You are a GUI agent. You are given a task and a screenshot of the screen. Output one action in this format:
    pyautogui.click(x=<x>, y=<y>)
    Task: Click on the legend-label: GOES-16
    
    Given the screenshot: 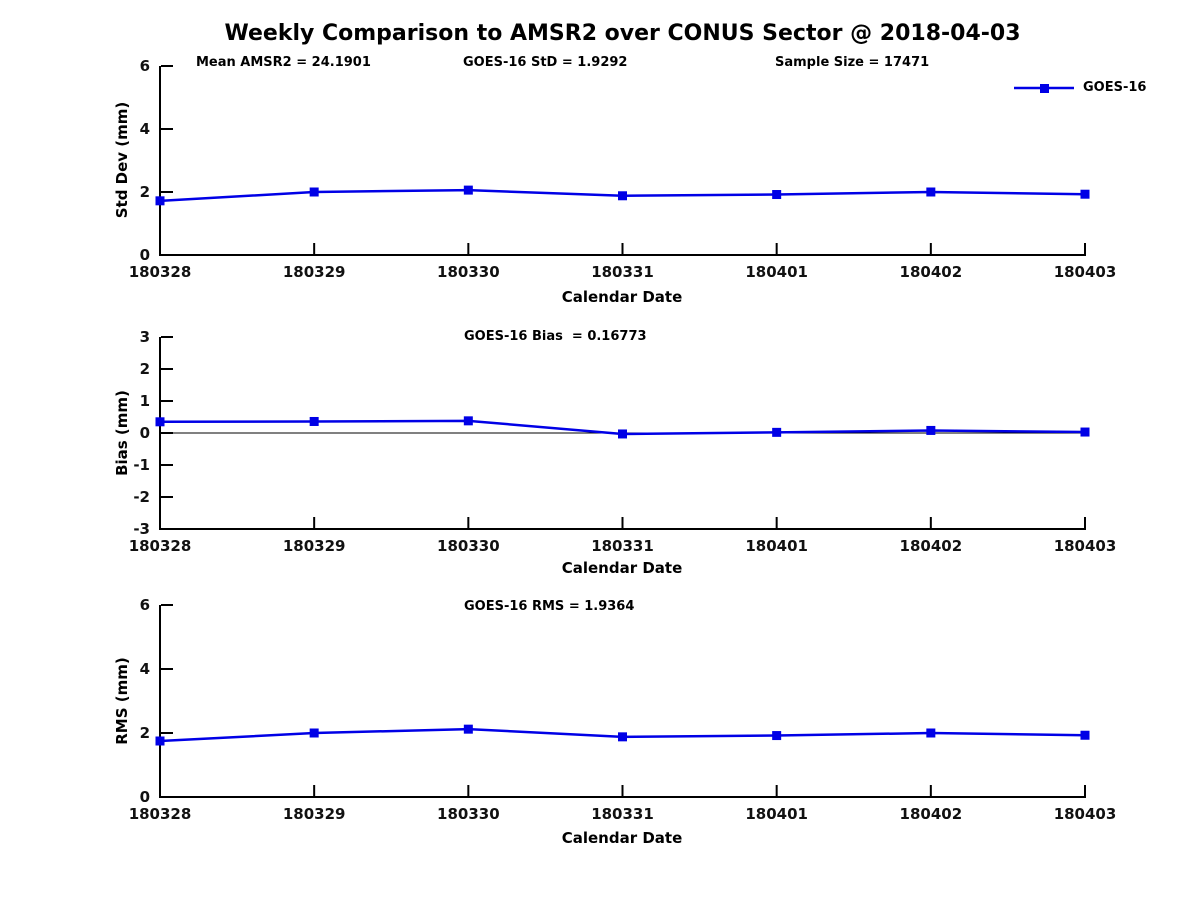 What is the action you would take?
    pyautogui.click(x=1115, y=87)
    